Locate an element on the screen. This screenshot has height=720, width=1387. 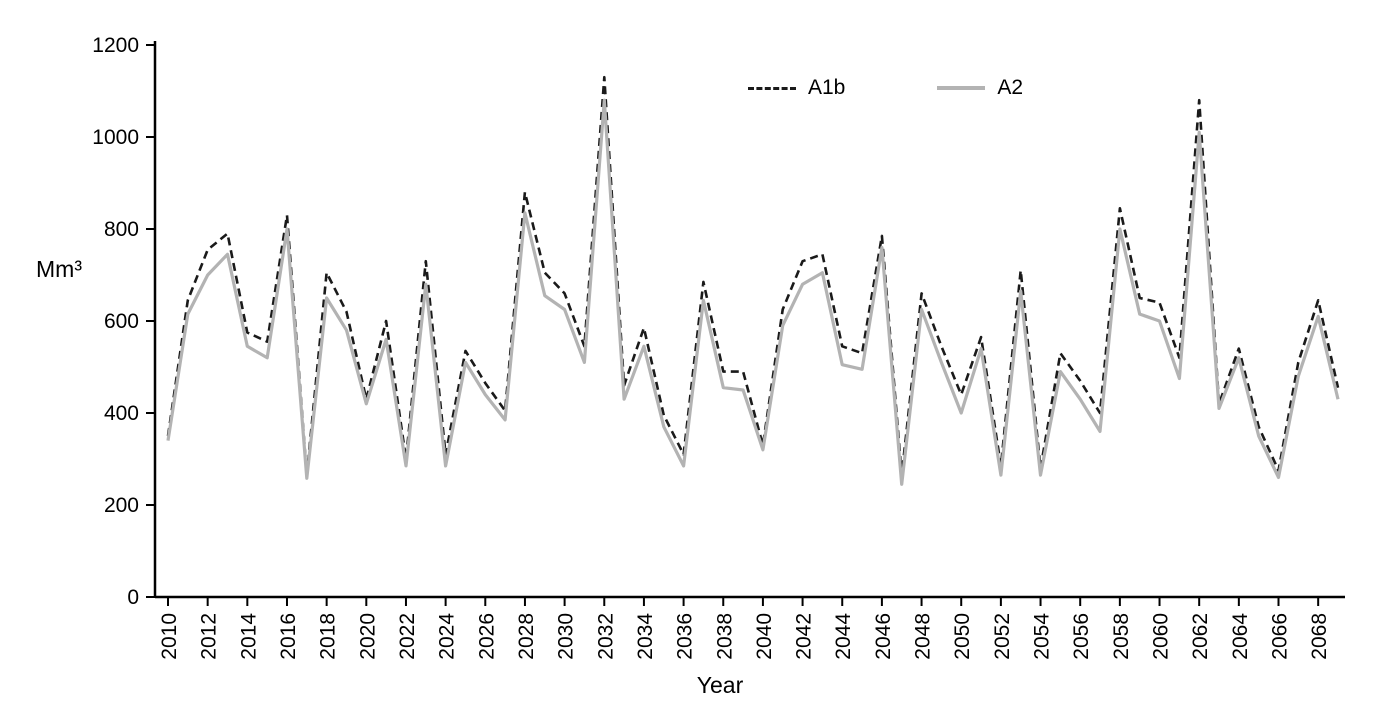
svg-text: 2032 is located at coordinates (605, 636).